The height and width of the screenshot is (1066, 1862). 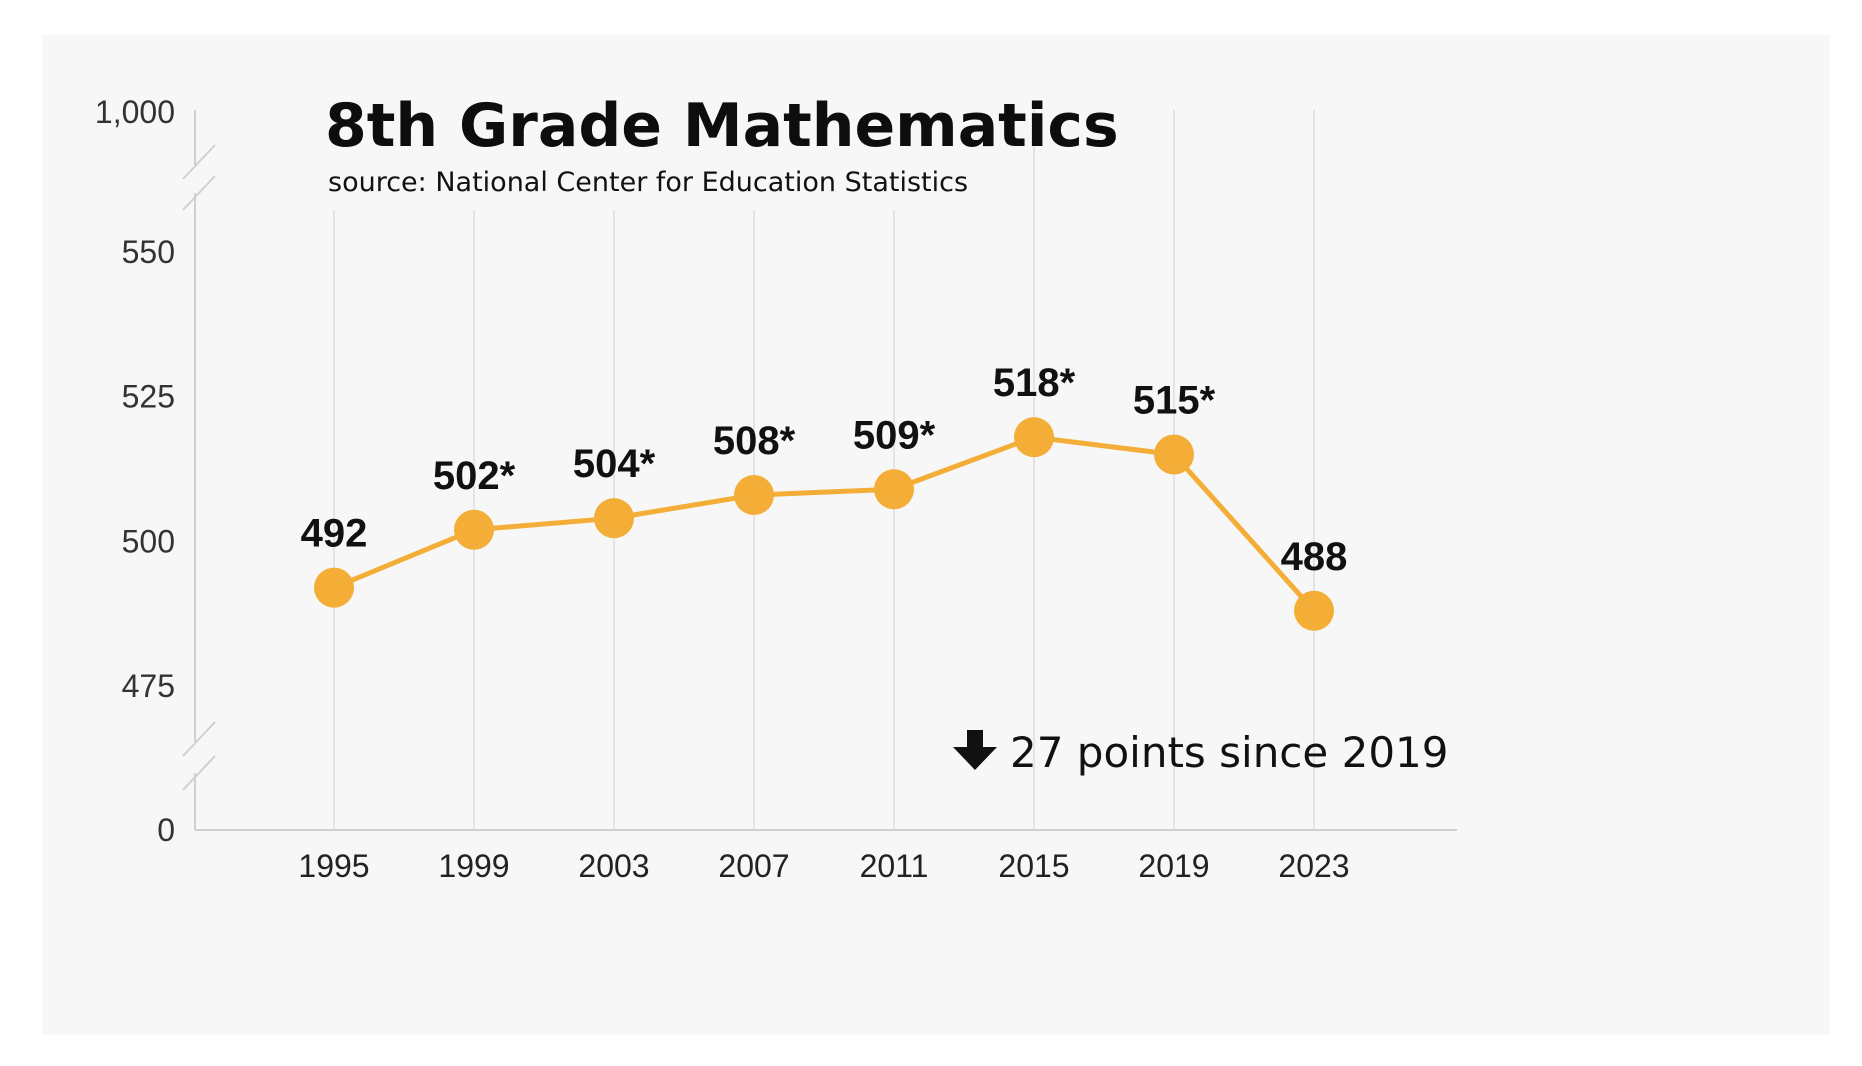 What do you see at coordinates (474, 529) in the screenshot?
I see `data-point-1999` at bounding box center [474, 529].